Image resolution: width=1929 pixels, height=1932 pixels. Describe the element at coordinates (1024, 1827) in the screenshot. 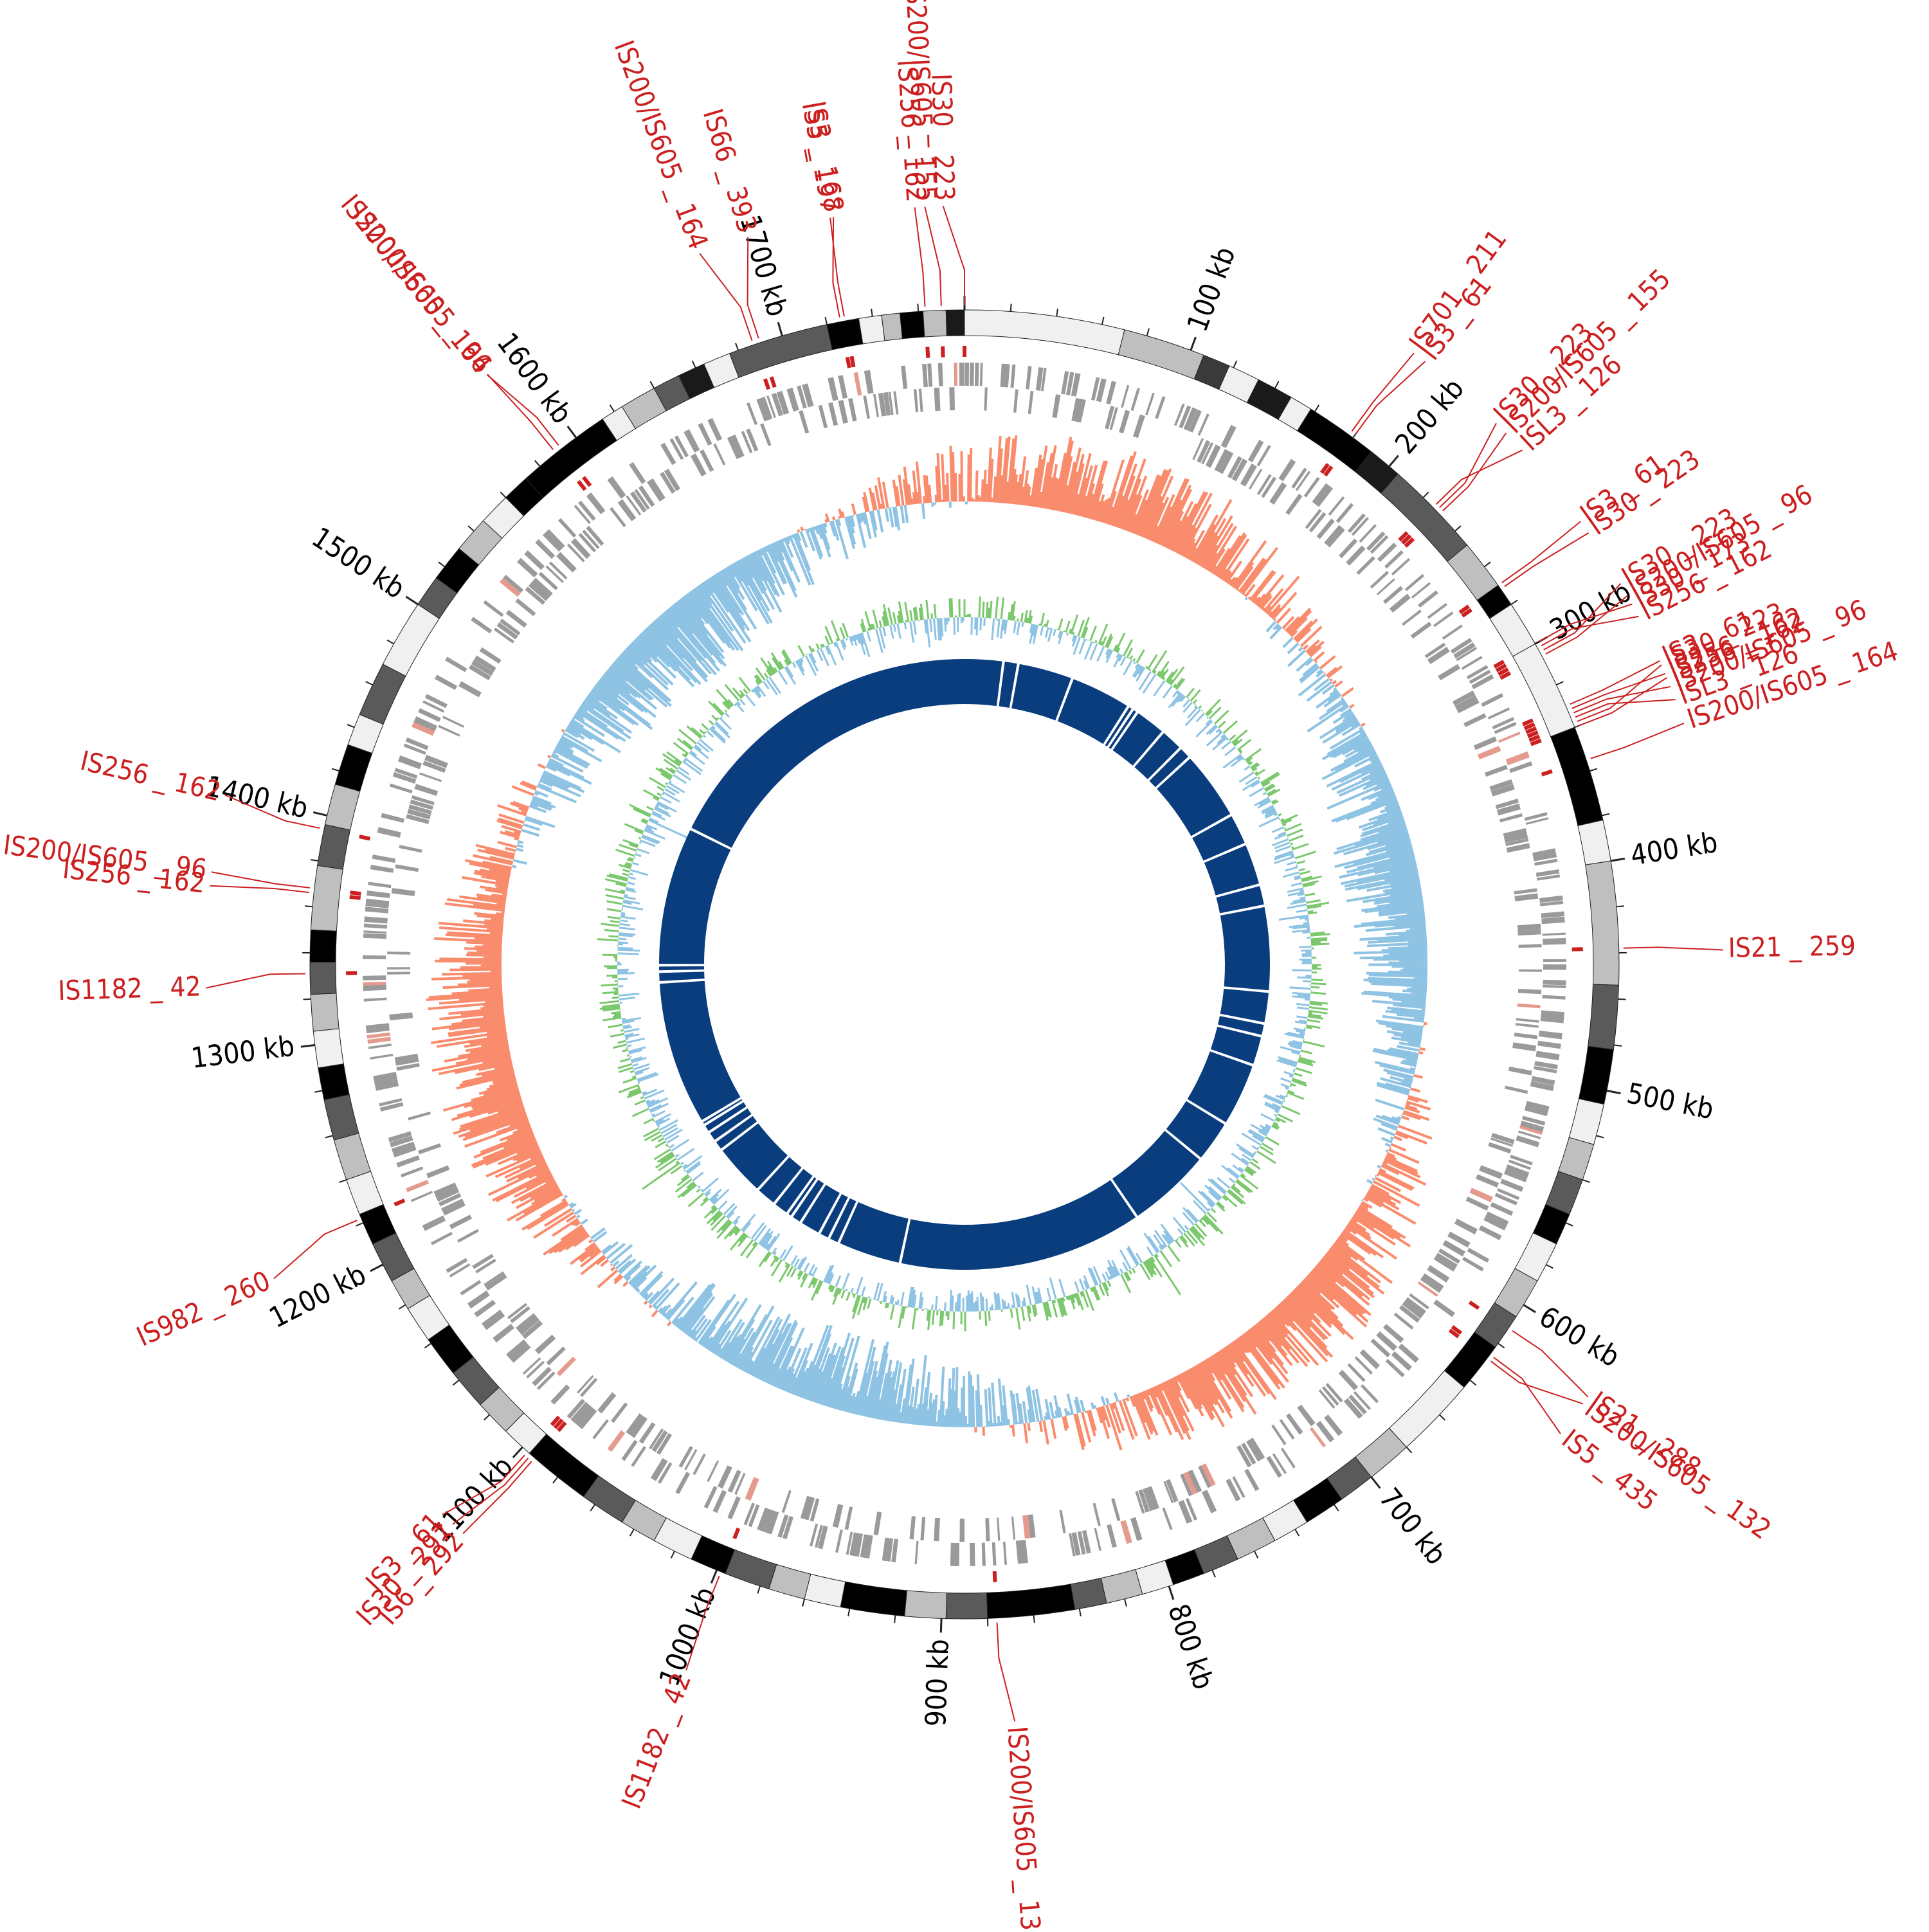

I see `is-label: IS200/IS605 _ 132` at that location.